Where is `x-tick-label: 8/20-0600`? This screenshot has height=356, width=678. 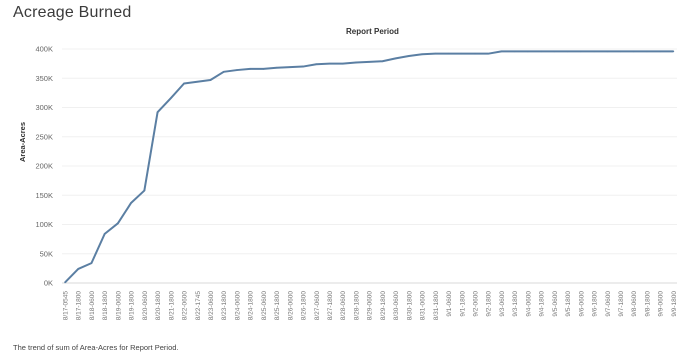 x-tick-label: 8/20-0600 is located at coordinates (145, 306).